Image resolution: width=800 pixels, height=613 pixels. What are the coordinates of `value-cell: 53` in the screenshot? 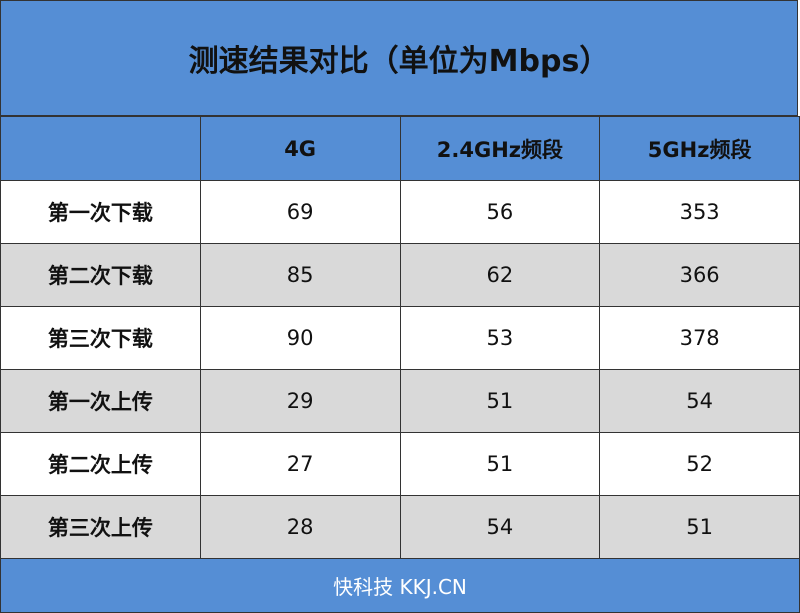 It's located at (500, 338).